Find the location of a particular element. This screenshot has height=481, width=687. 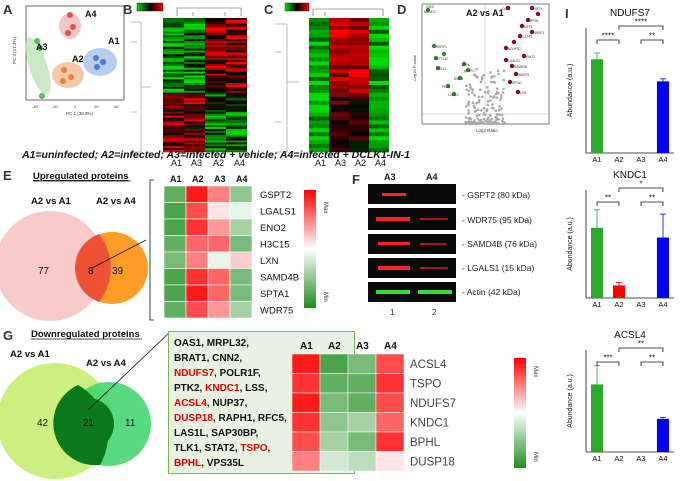

bar-chart-title: NDUFS7 is located at coordinates (630, 13).